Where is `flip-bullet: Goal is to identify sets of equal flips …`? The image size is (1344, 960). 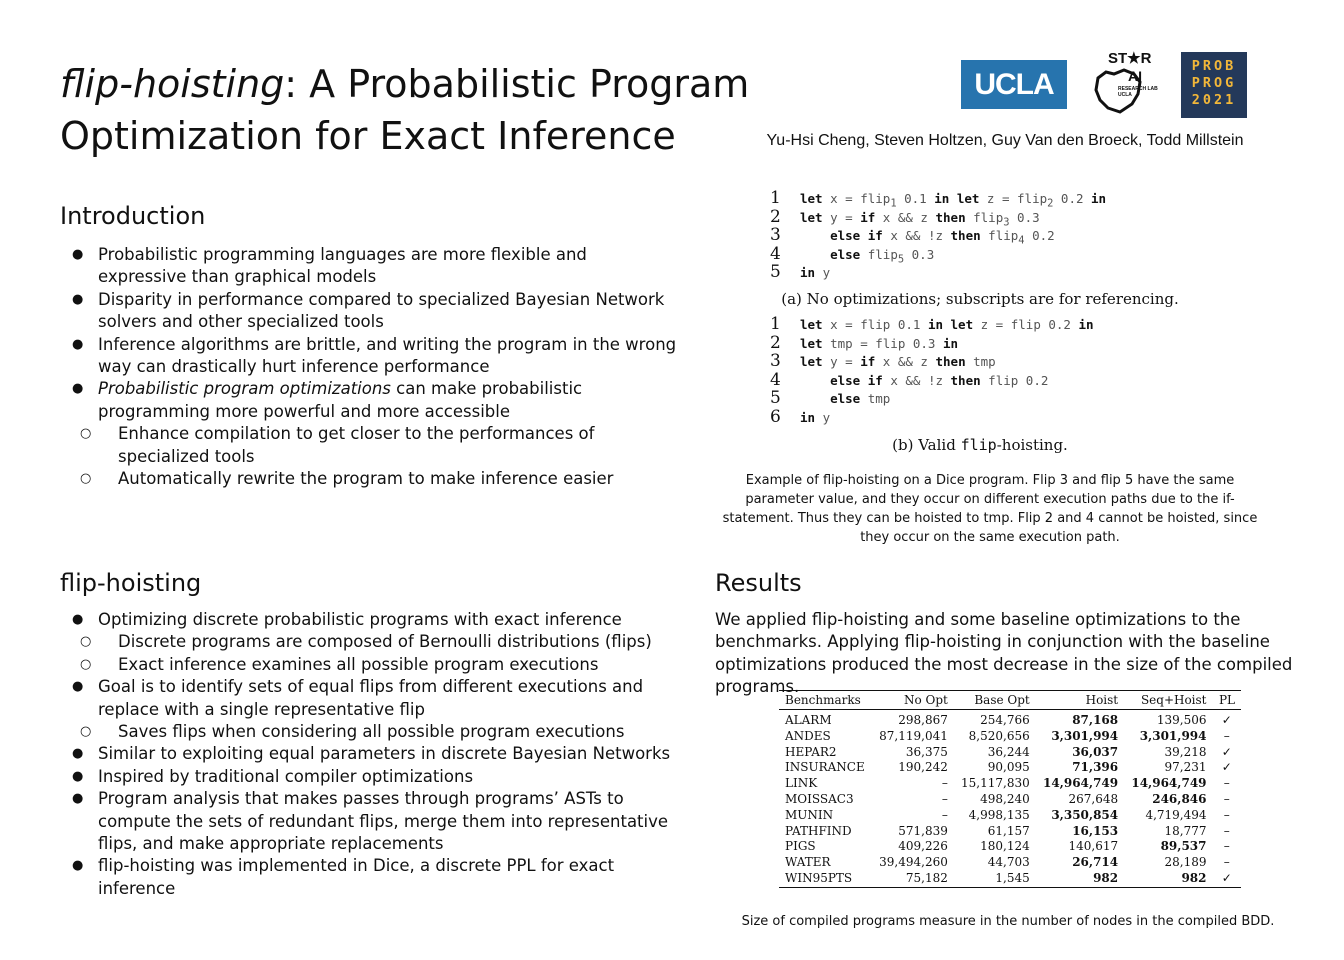
flip-bullet: Goal is to identify sets of equal flips … is located at coordinates (370, 710).